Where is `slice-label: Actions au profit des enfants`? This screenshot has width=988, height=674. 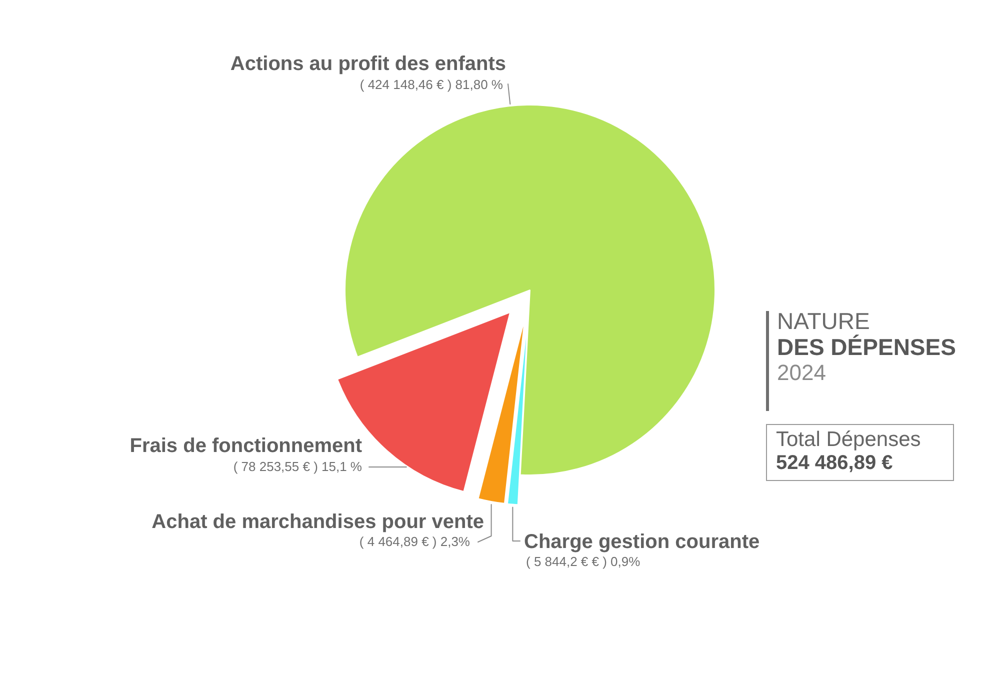
slice-label: Actions au profit des enfants is located at coordinates (368, 64).